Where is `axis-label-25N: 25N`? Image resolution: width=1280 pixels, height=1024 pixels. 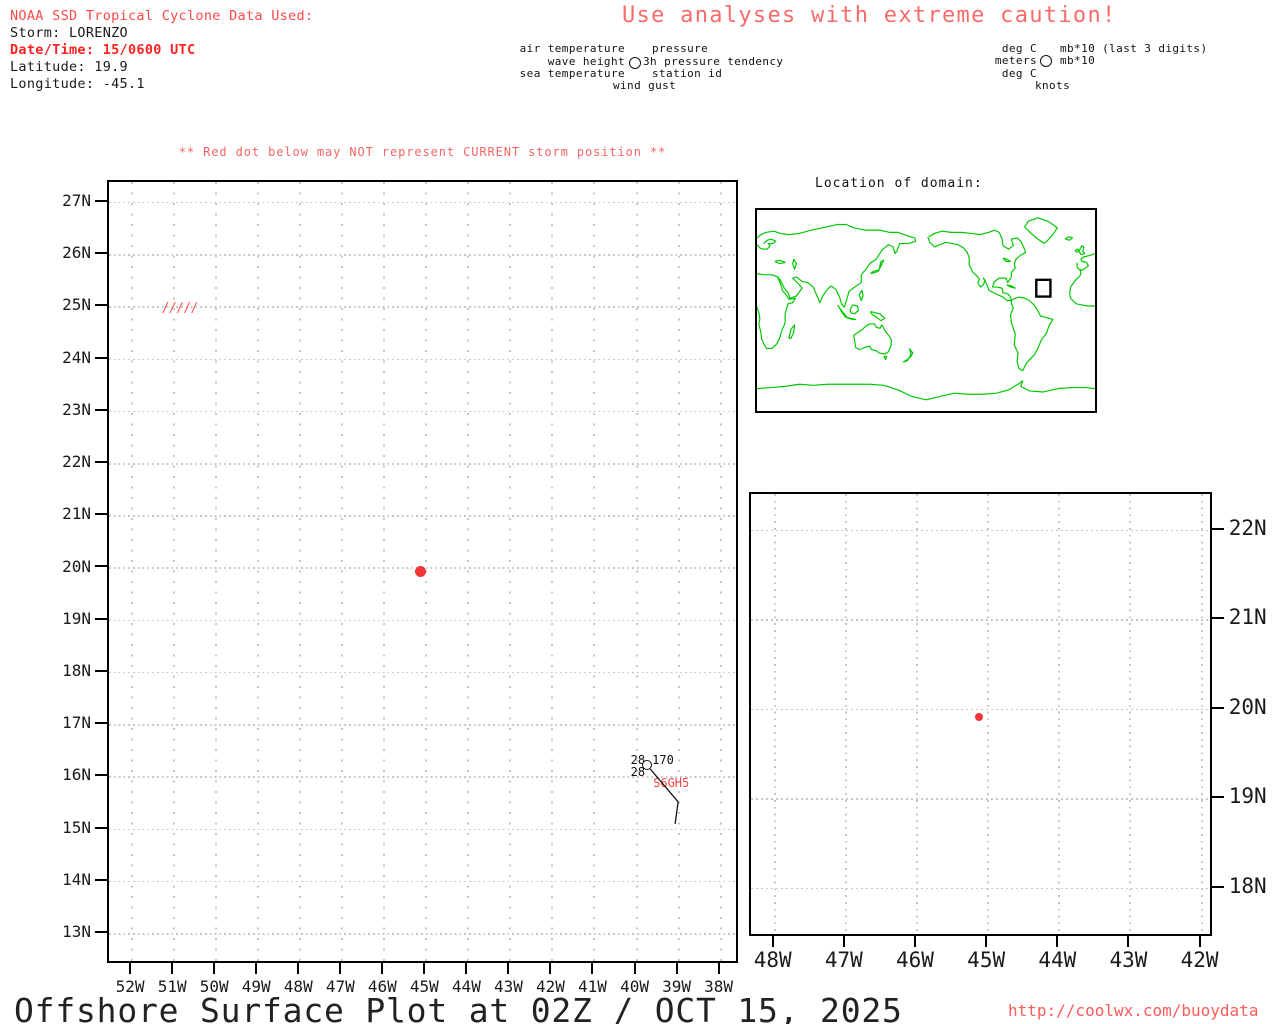 axis-label-25N: 25N is located at coordinates (76, 305).